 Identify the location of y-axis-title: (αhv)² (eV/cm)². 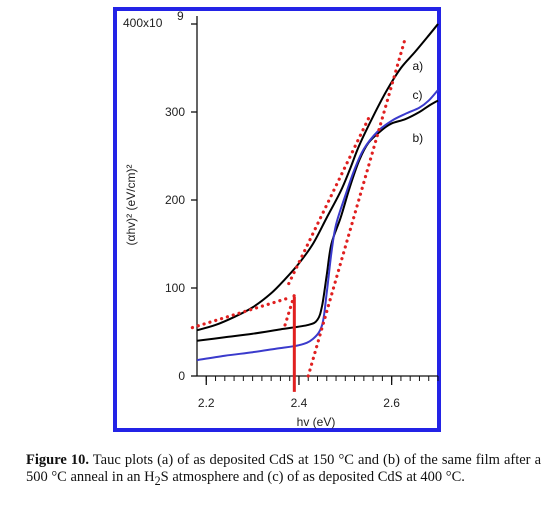
(131, 205).